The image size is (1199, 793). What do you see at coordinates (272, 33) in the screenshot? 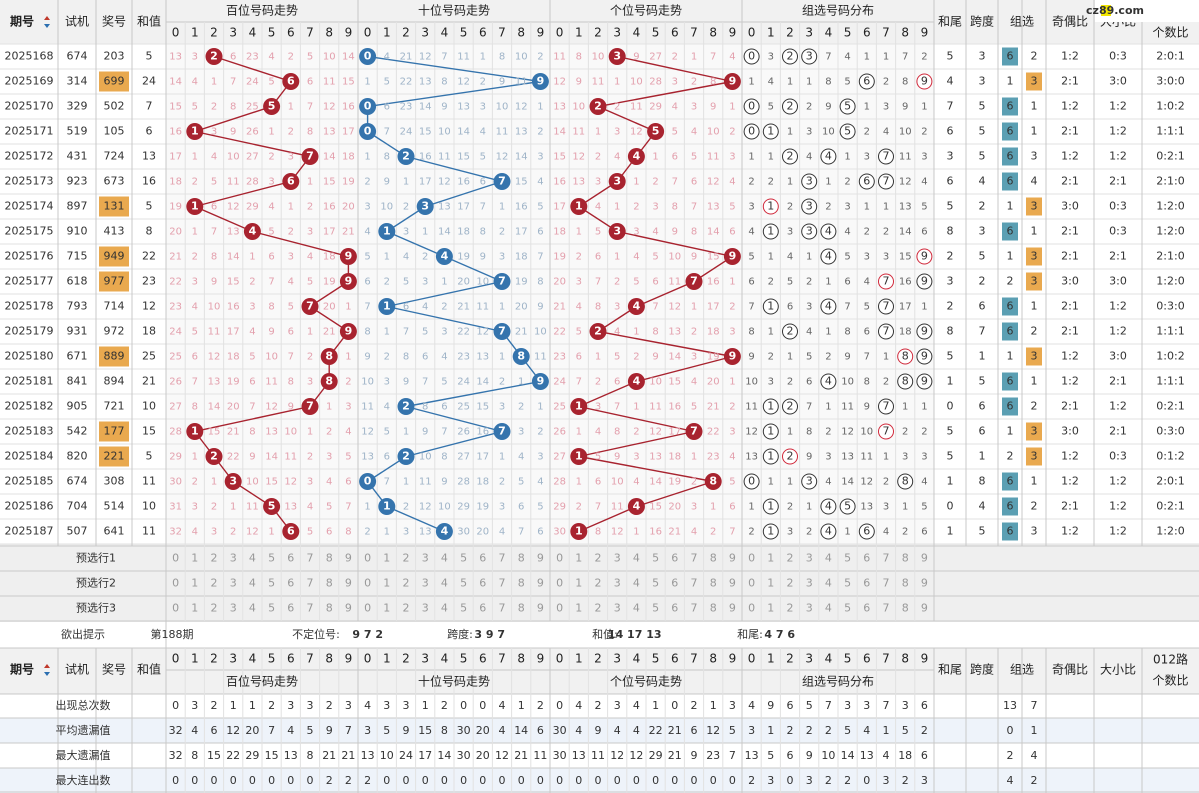
I see `header-digit: 5` at bounding box center [272, 33].